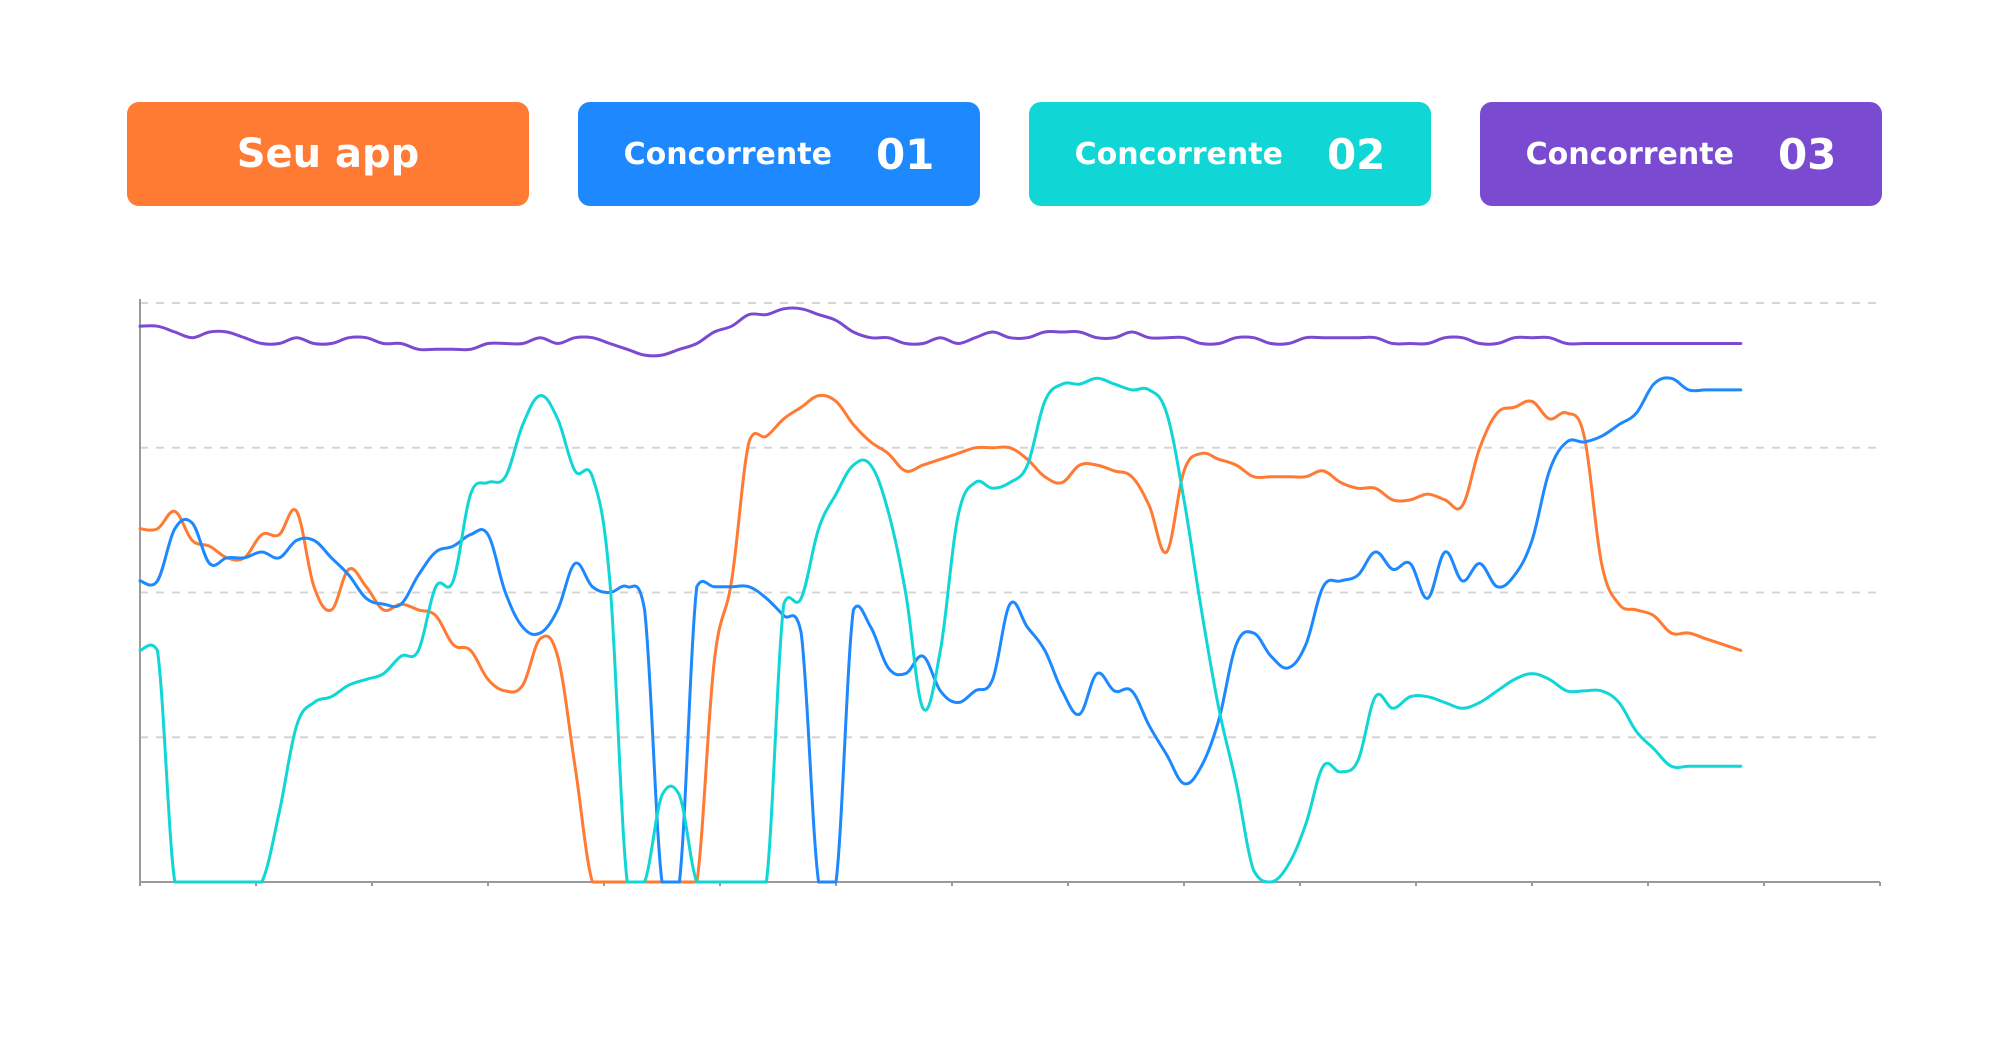 The image size is (2000, 1052). I want to click on legend-label: Seu app, so click(328, 154).